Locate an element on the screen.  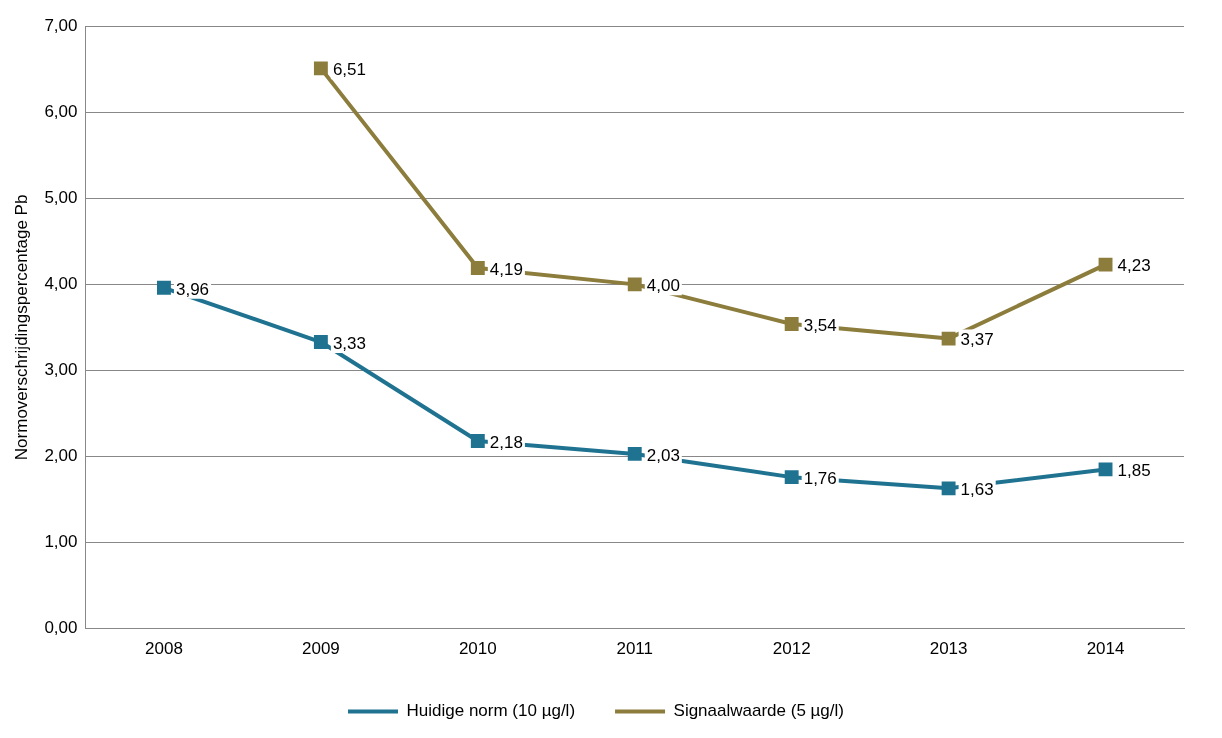
data-label: 4,19 is located at coordinates (506, 269).